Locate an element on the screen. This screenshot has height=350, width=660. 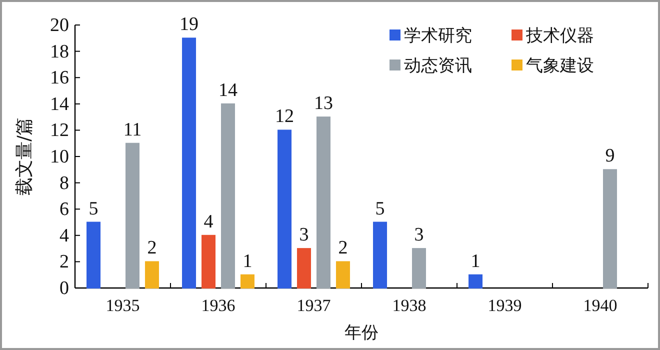
data-label: 9 is located at coordinates (610, 156).